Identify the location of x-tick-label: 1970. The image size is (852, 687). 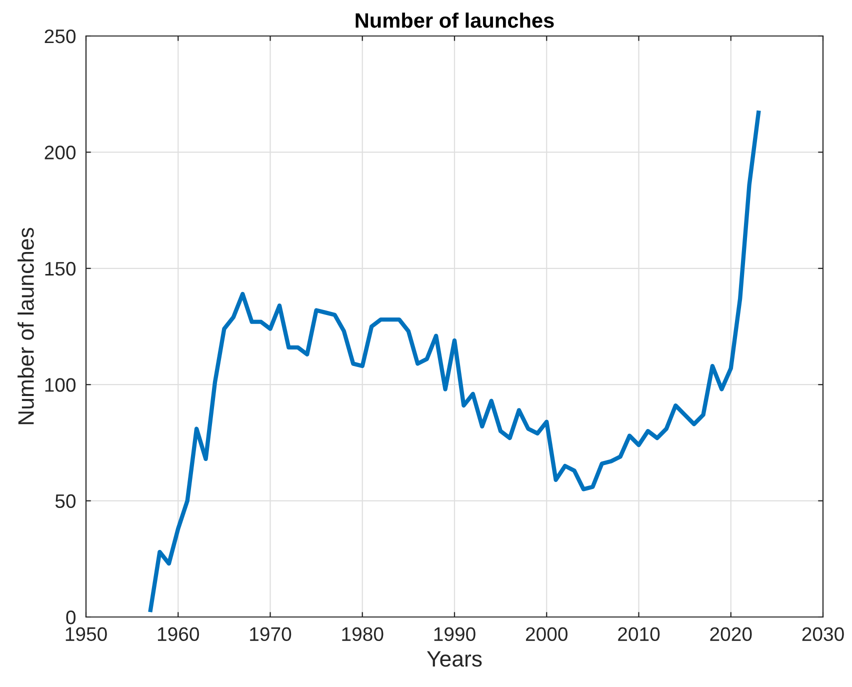
(271, 634).